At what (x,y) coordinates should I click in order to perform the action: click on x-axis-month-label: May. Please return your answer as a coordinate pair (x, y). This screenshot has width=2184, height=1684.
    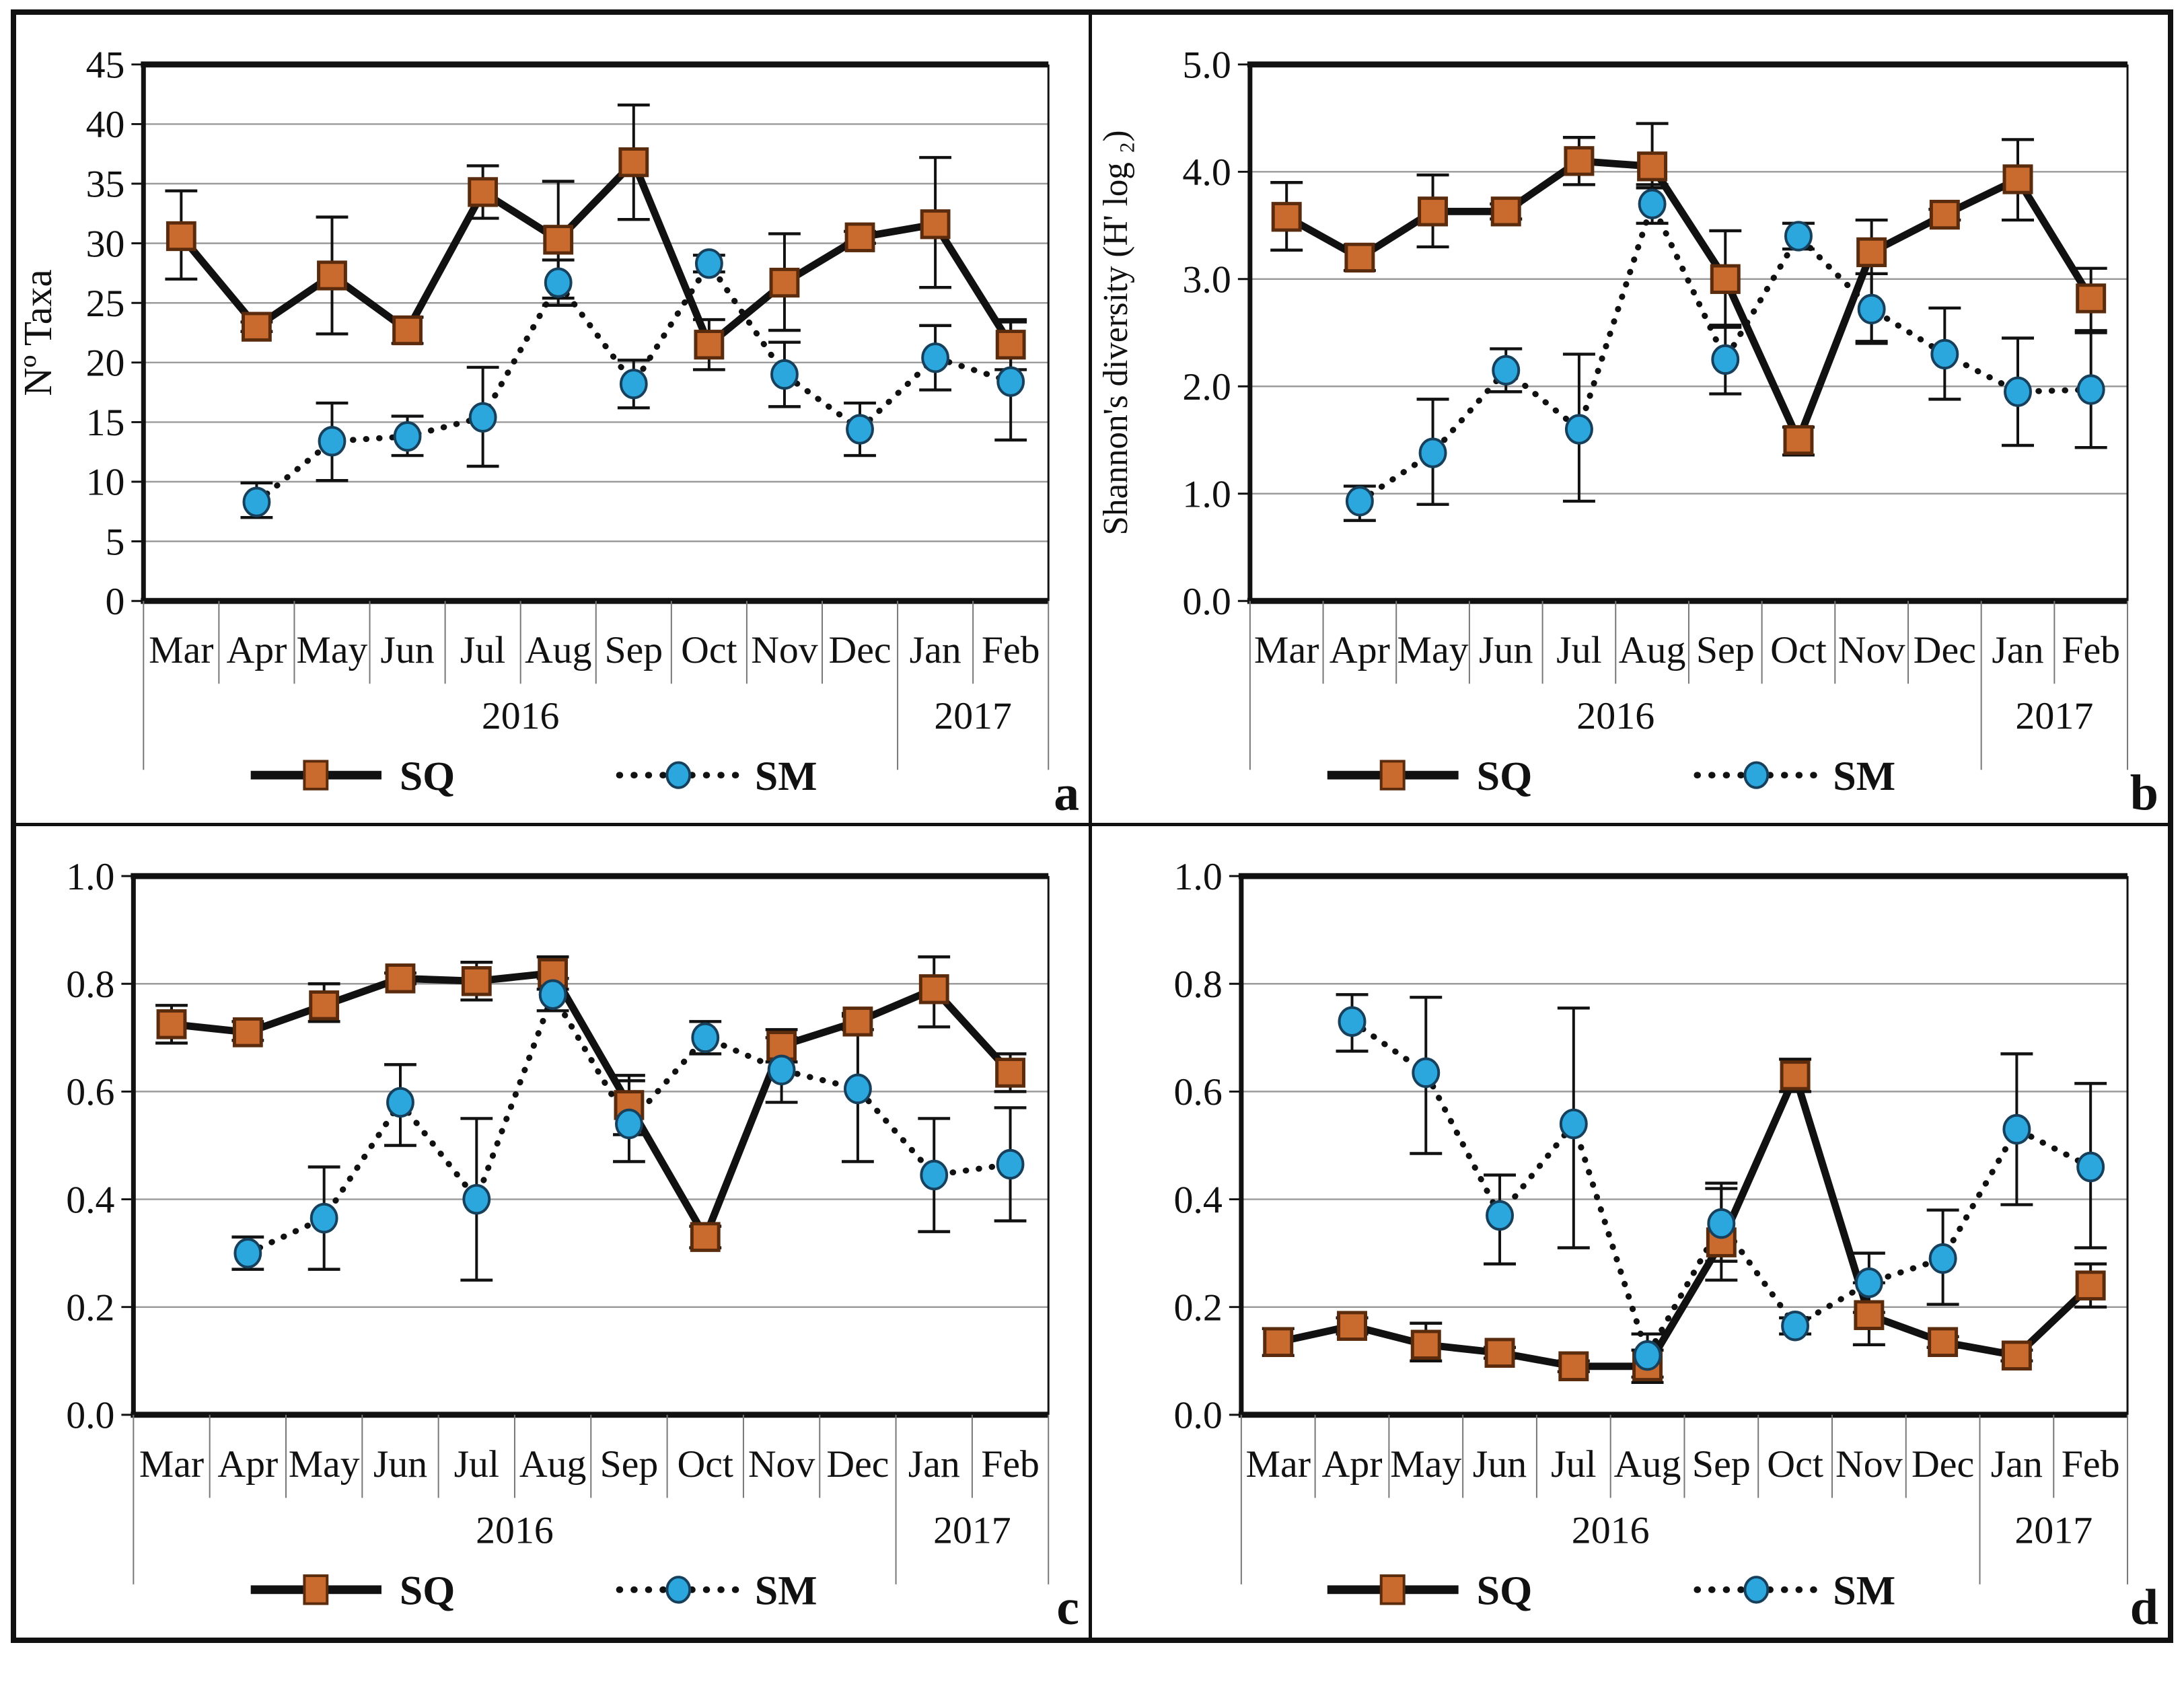
    Looking at the image, I should click on (332, 650).